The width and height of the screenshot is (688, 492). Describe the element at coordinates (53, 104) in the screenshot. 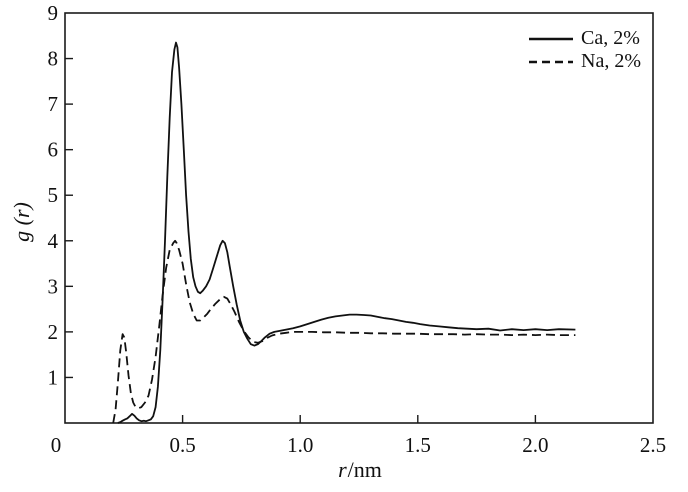

I see `y-tick-label: 7` at that location.